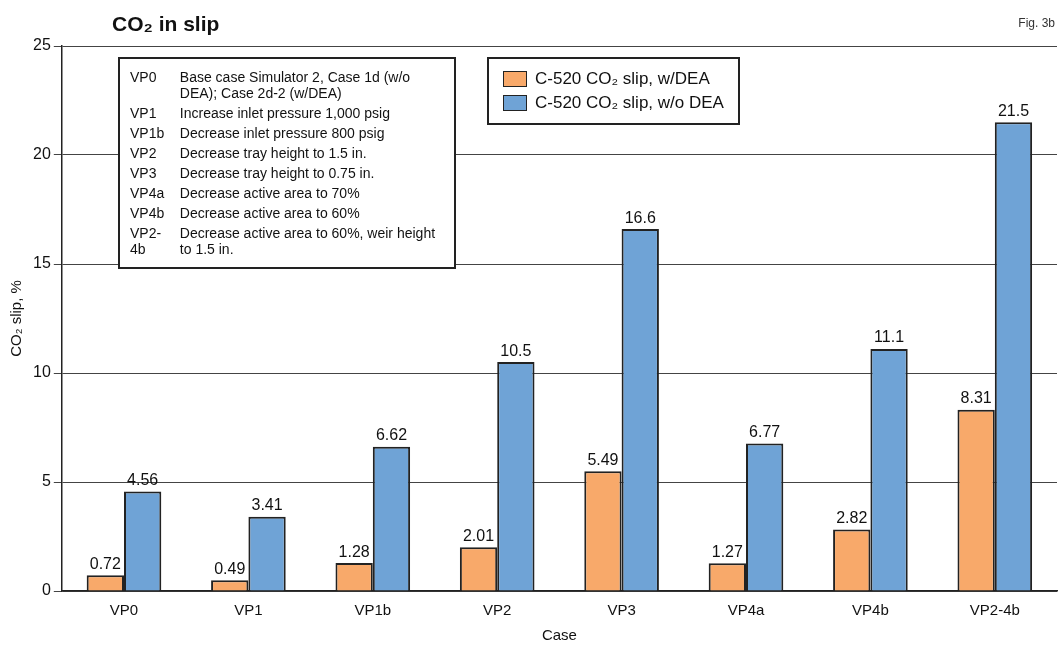 Image resolution: width=1059 pixels, height=653 pixels. I want to click on annotation: VP4a Decrease active area to 70%, so click(245, 193).